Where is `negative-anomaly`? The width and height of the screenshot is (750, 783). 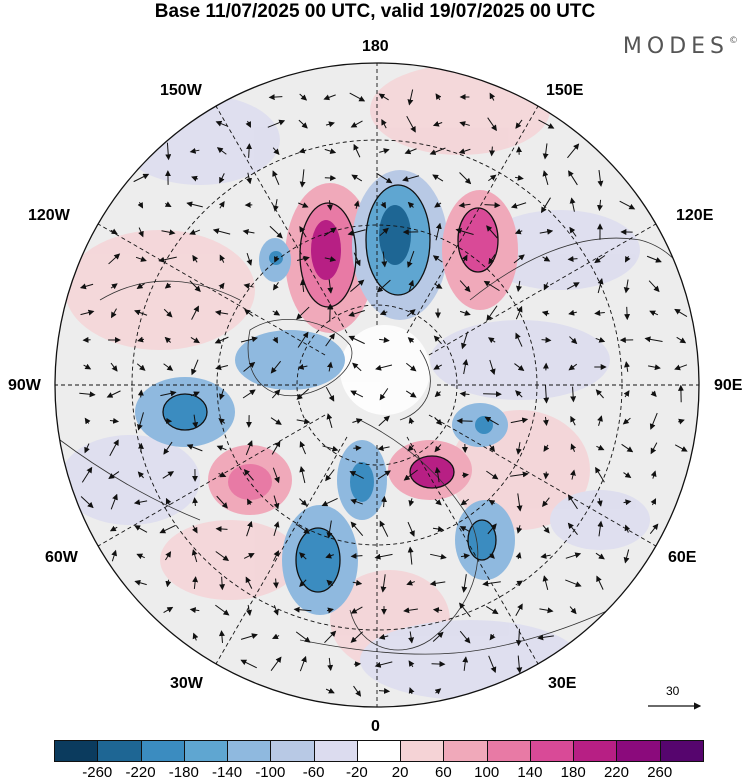
negative-anomaly is located at coordinates (290, 360).